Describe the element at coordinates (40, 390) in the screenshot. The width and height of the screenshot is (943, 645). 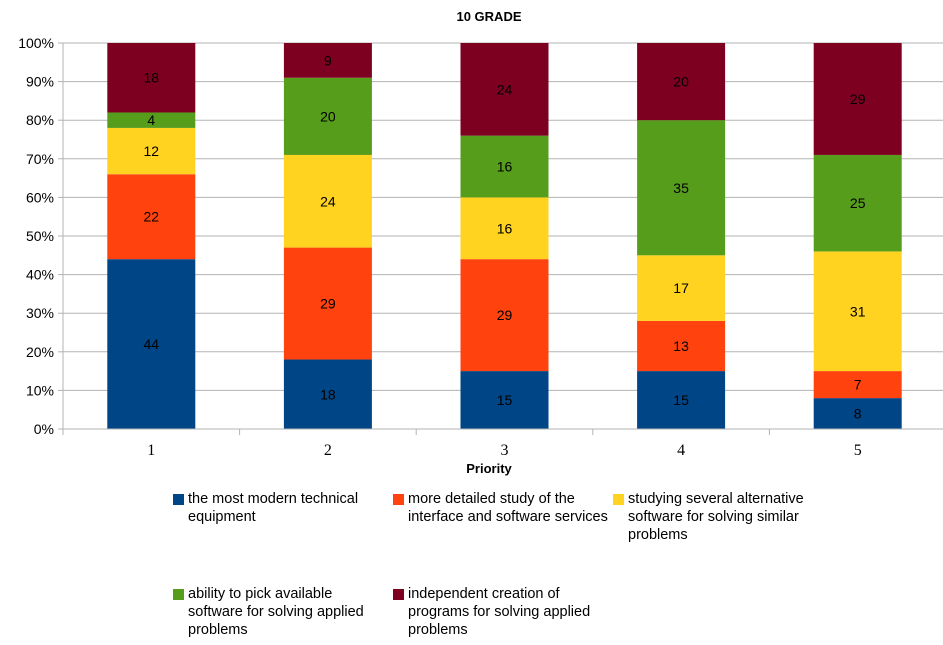
I see `y-tick-label: 10%` at that location.